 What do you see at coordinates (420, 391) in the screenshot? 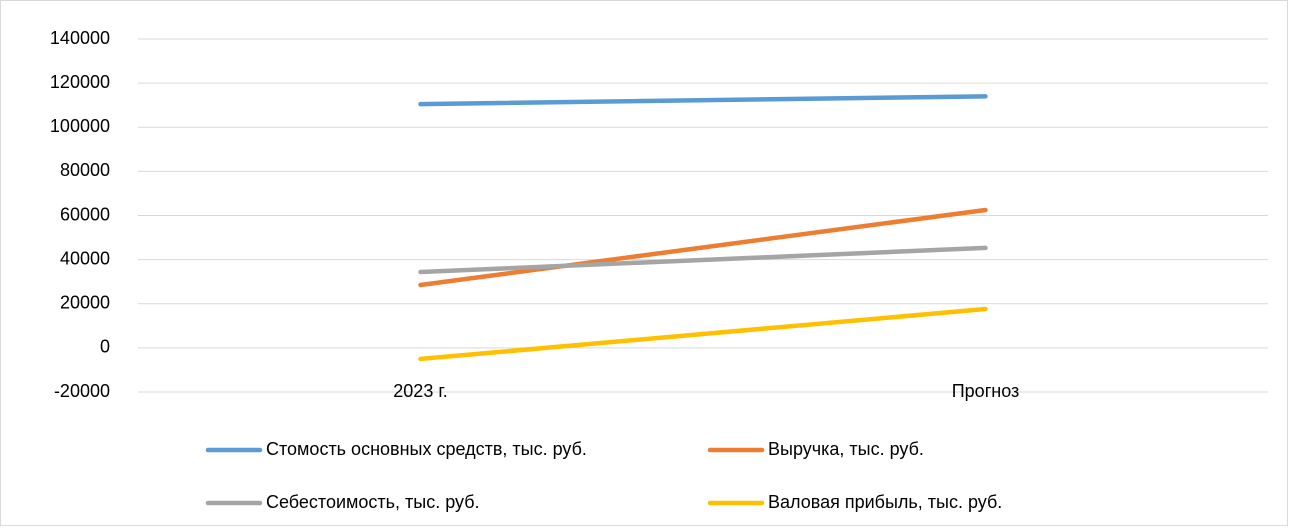
I see `x-tick-label: 2023 г.` at bounding box center [420, 391].